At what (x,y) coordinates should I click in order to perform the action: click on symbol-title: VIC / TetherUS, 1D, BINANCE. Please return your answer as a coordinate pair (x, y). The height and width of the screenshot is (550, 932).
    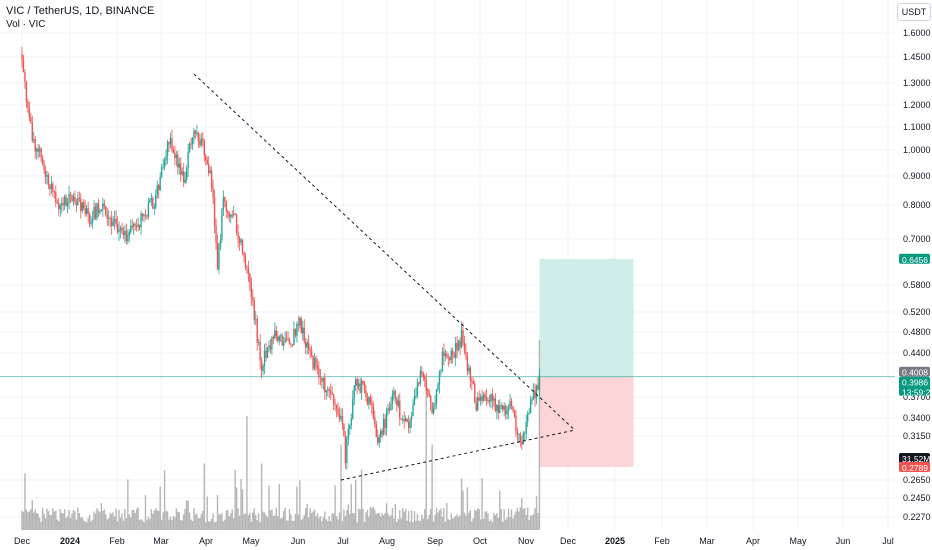
    Looking at the image, I should click on (80, 11).